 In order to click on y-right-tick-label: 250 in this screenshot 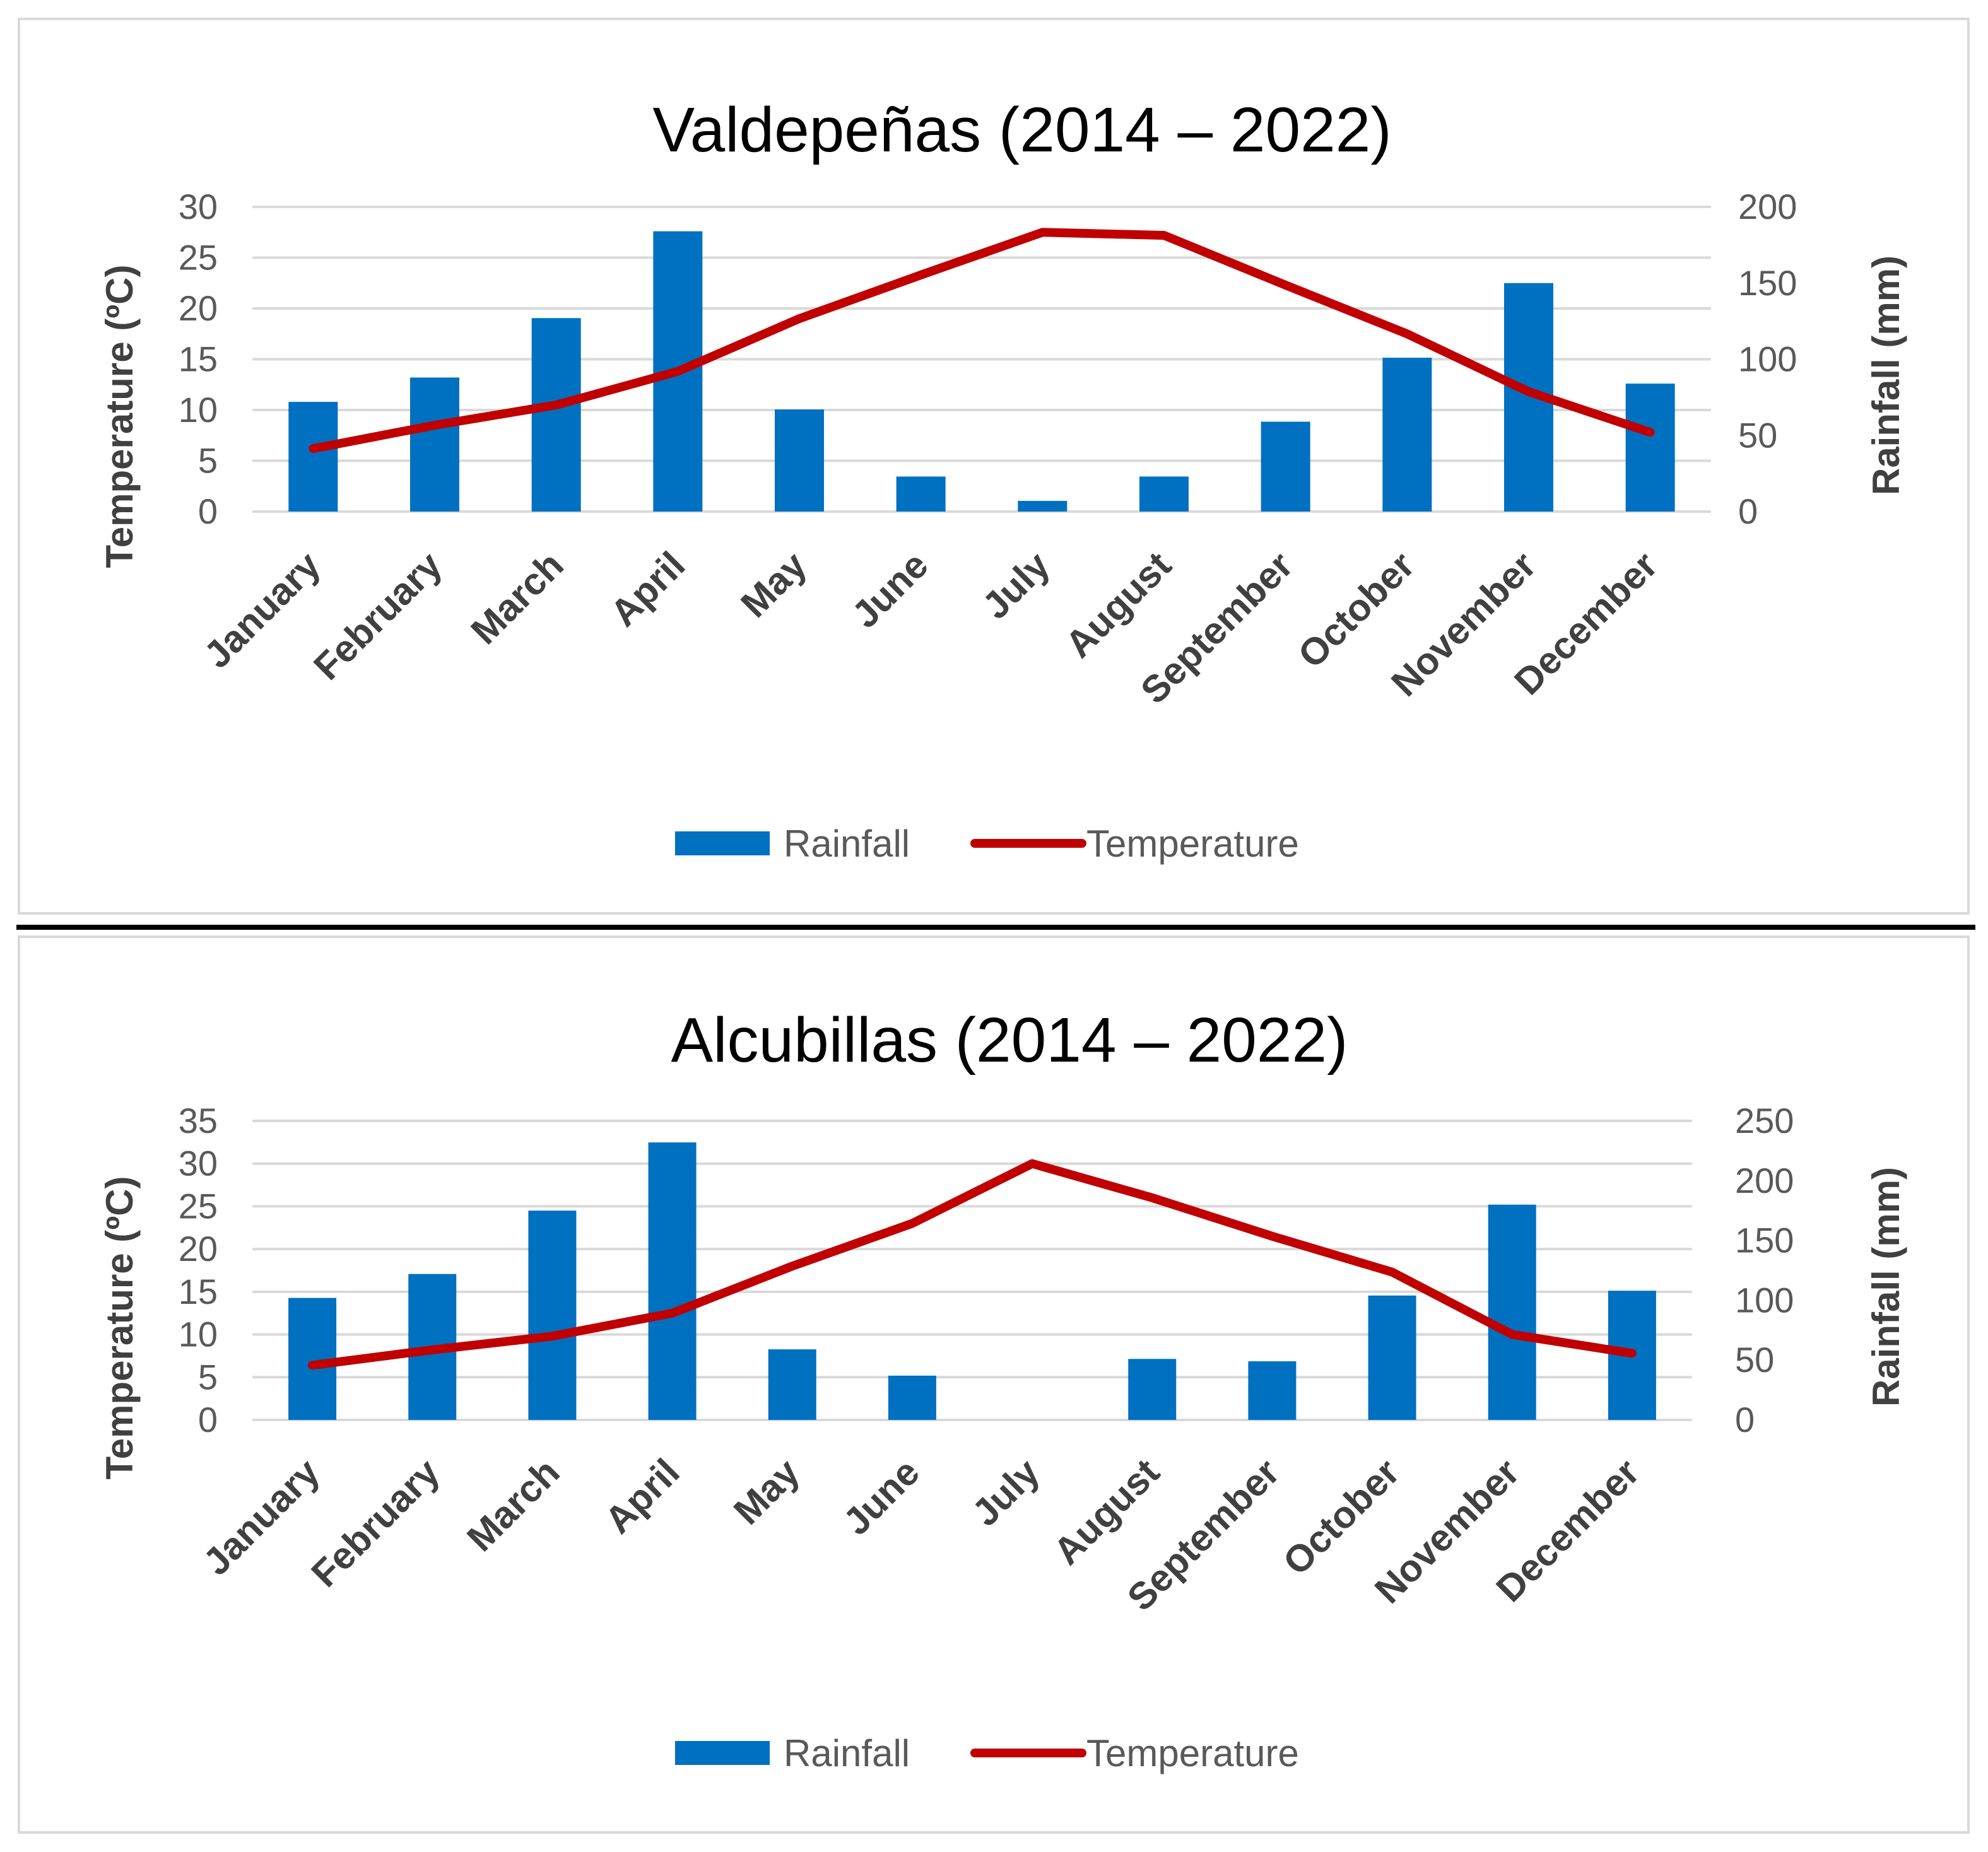, I will do `click(1765, 1120)`.